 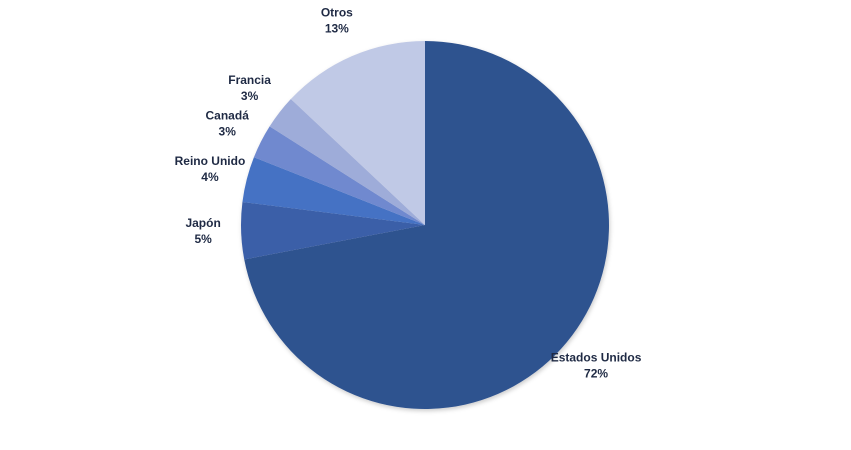 What do you see at coordinates (596, 374) in the screenshot?
I see `value-label: 72%` at bounding box center [596, 374].